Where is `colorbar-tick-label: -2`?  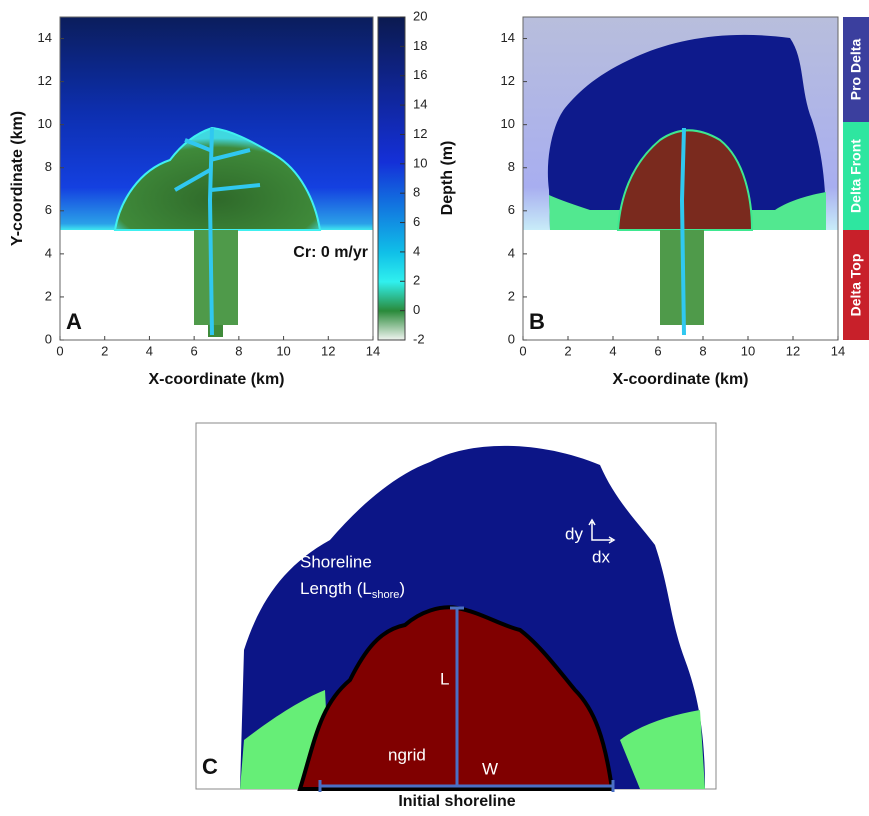
colorbar-tick-label: -2 is located at coordinates (419, 338).